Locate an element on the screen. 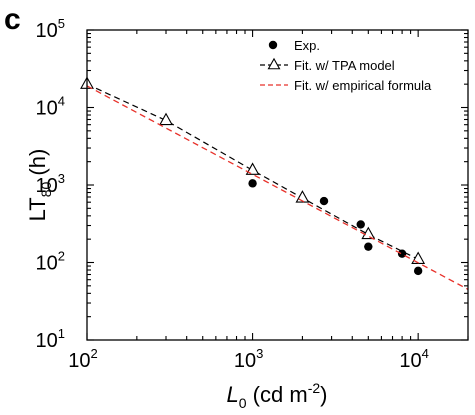 The height and width of the screenshot is (415, 475). y-axis-title: LT80 (h) is located at coordinates (39, 185).